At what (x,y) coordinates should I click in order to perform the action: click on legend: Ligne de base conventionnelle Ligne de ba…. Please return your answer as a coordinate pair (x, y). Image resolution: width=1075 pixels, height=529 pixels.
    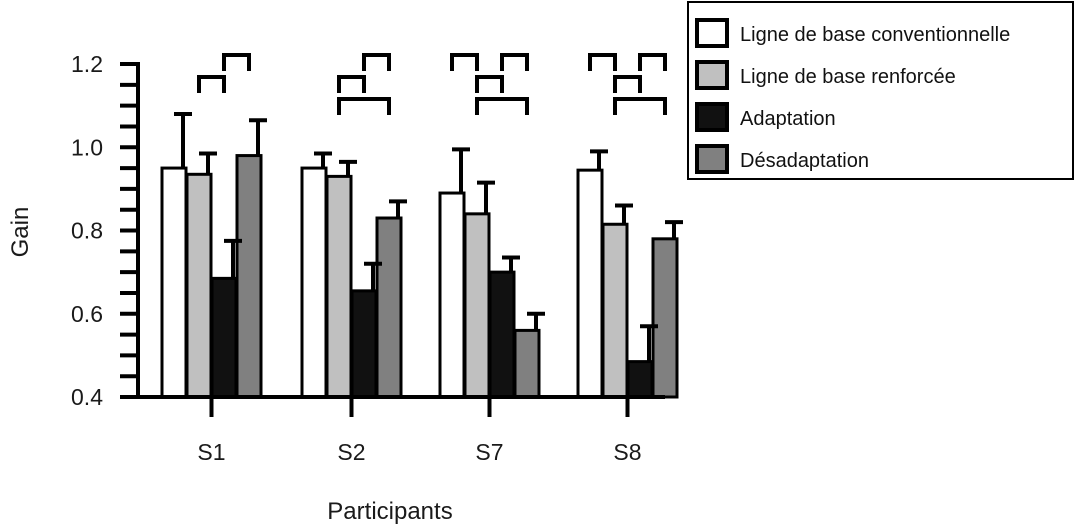
    Looking at the image, I should click on (880, 90).